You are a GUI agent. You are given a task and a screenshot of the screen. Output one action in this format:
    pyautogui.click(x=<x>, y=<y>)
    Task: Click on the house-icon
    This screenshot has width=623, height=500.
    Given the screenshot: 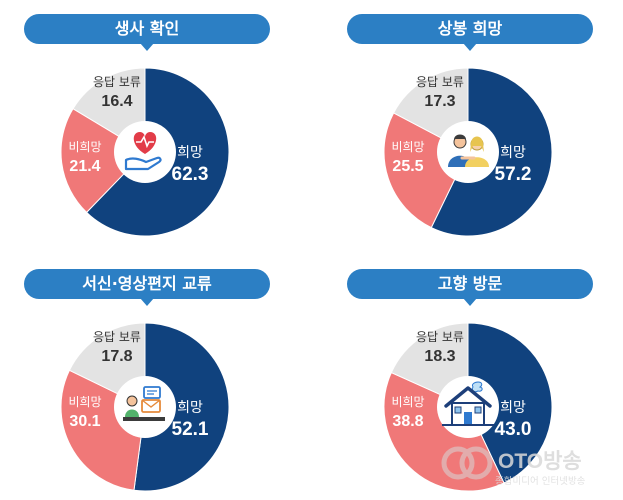 What is the action you would take?
    pyautogui.click(x=468, y=403)
    